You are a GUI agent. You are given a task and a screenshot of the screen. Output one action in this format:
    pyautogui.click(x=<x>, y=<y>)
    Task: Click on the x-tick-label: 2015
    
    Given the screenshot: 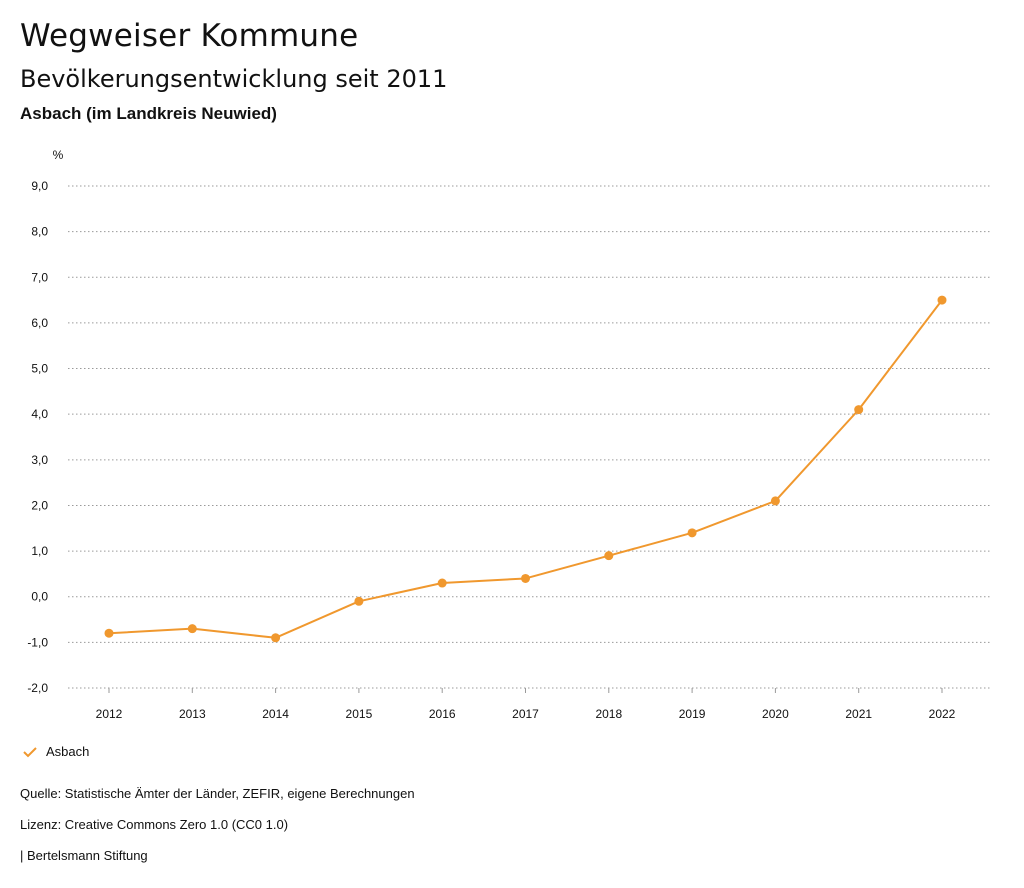 What is the action you would take?
    pyautogui.click(x=359, y=714)
    